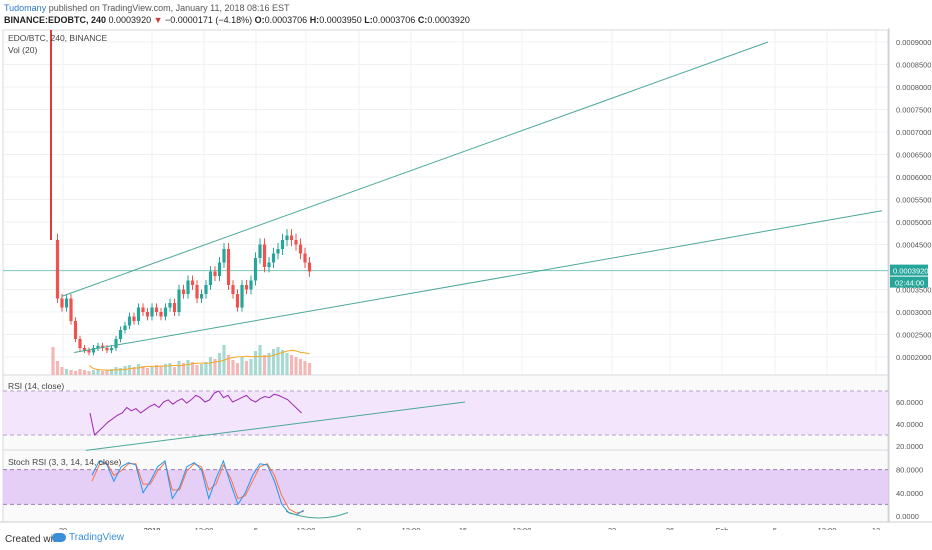 Image resolution: width=932 pixels, height=550 pixels. Describe the element at coordinates (199, 360) in the screenshot. I see `volume-ma-line` at that location.